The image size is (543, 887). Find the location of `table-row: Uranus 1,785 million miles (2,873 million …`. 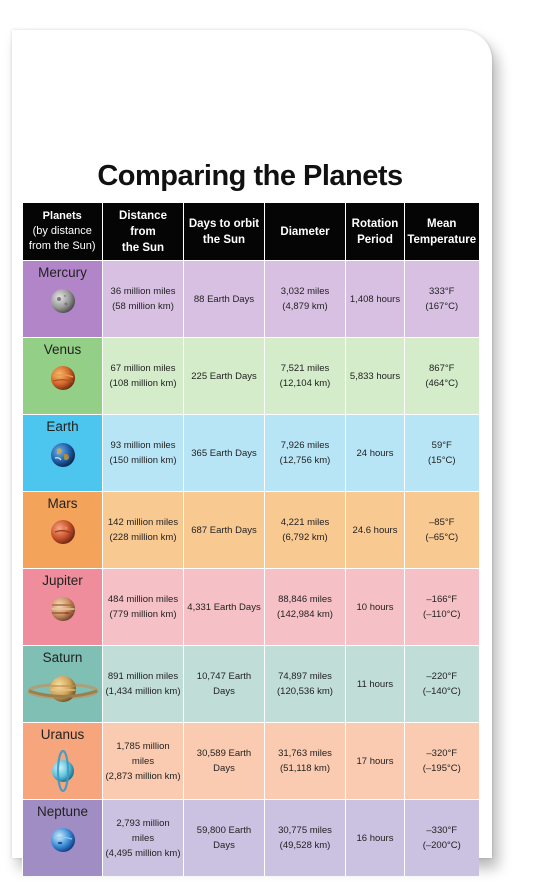

table-row: Uranus 1,785 million miles (2,873 million … is located at coordinates (250, 761).